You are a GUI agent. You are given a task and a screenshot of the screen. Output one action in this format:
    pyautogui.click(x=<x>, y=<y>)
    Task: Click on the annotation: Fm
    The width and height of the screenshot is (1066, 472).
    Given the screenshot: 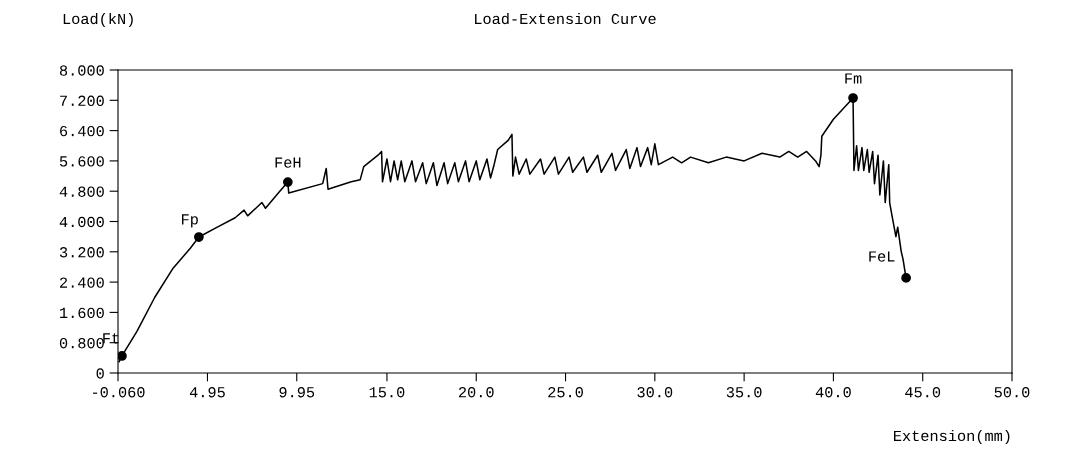 What is the action you would take?
    pyautogui.click(x=853, y=78)
    